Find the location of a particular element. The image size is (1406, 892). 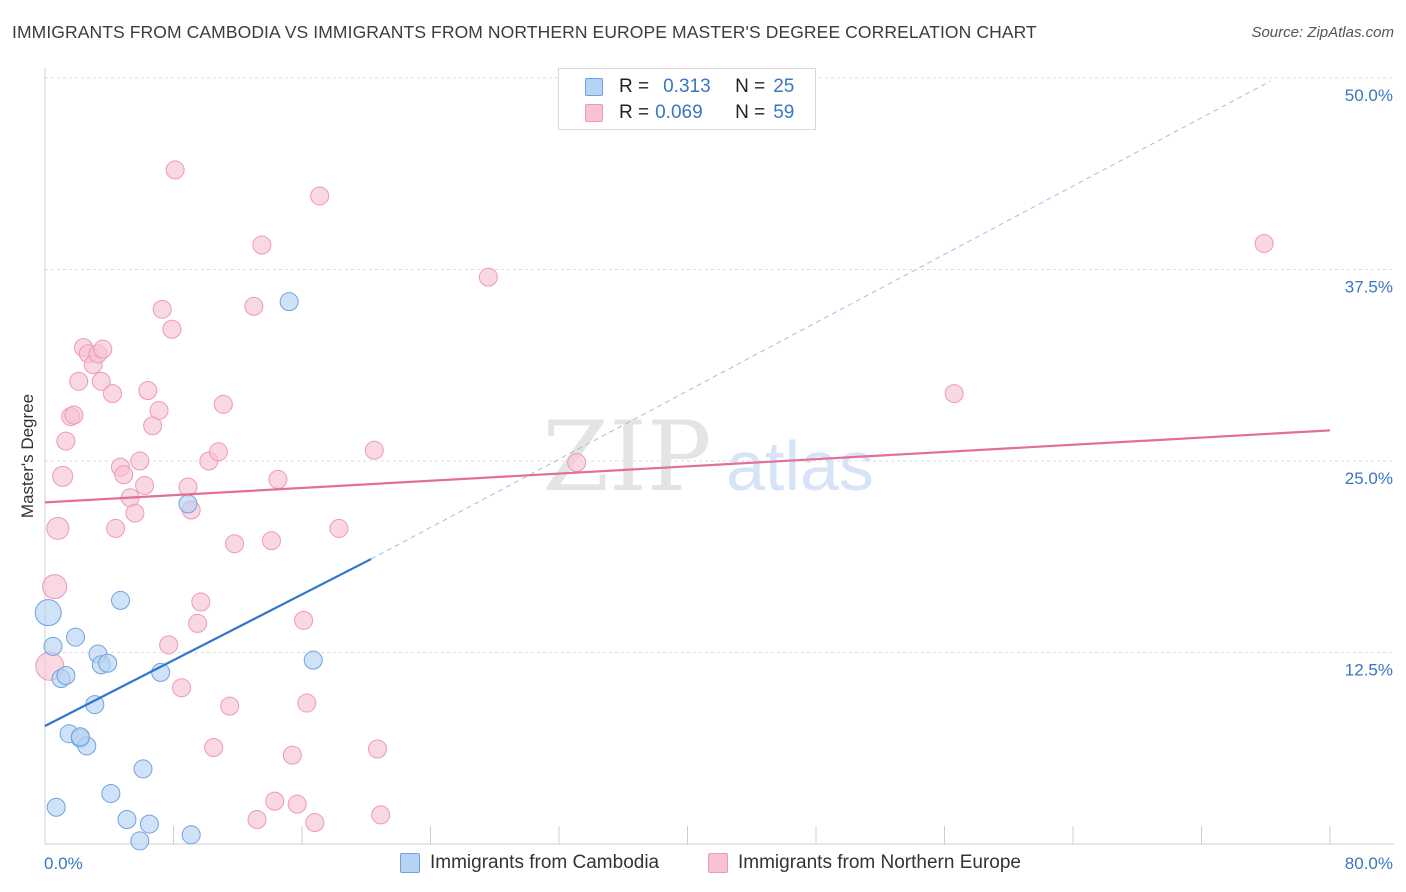

n-label: N = is located at coordinates (750, 112).